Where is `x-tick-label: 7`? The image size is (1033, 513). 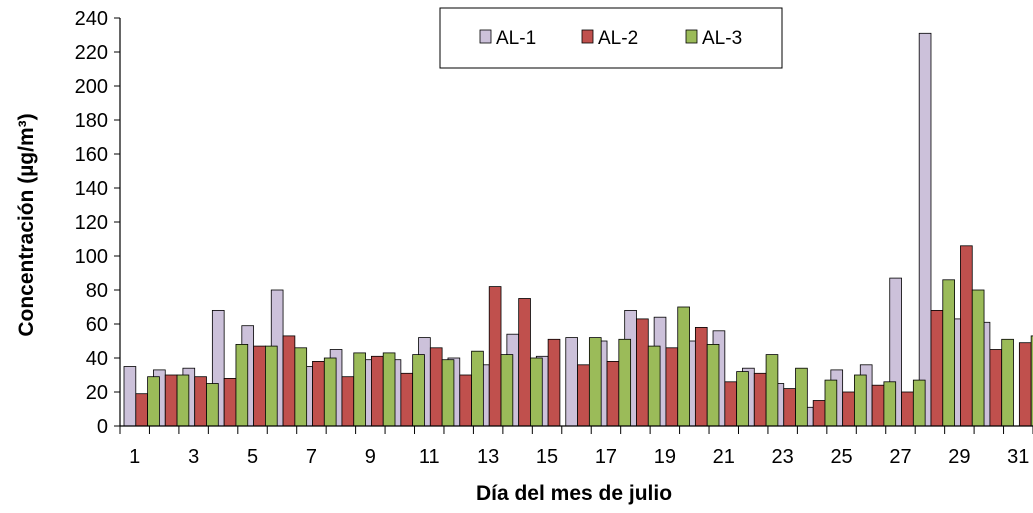 x-tick-label: 7 is located at coordinates (311, 457).